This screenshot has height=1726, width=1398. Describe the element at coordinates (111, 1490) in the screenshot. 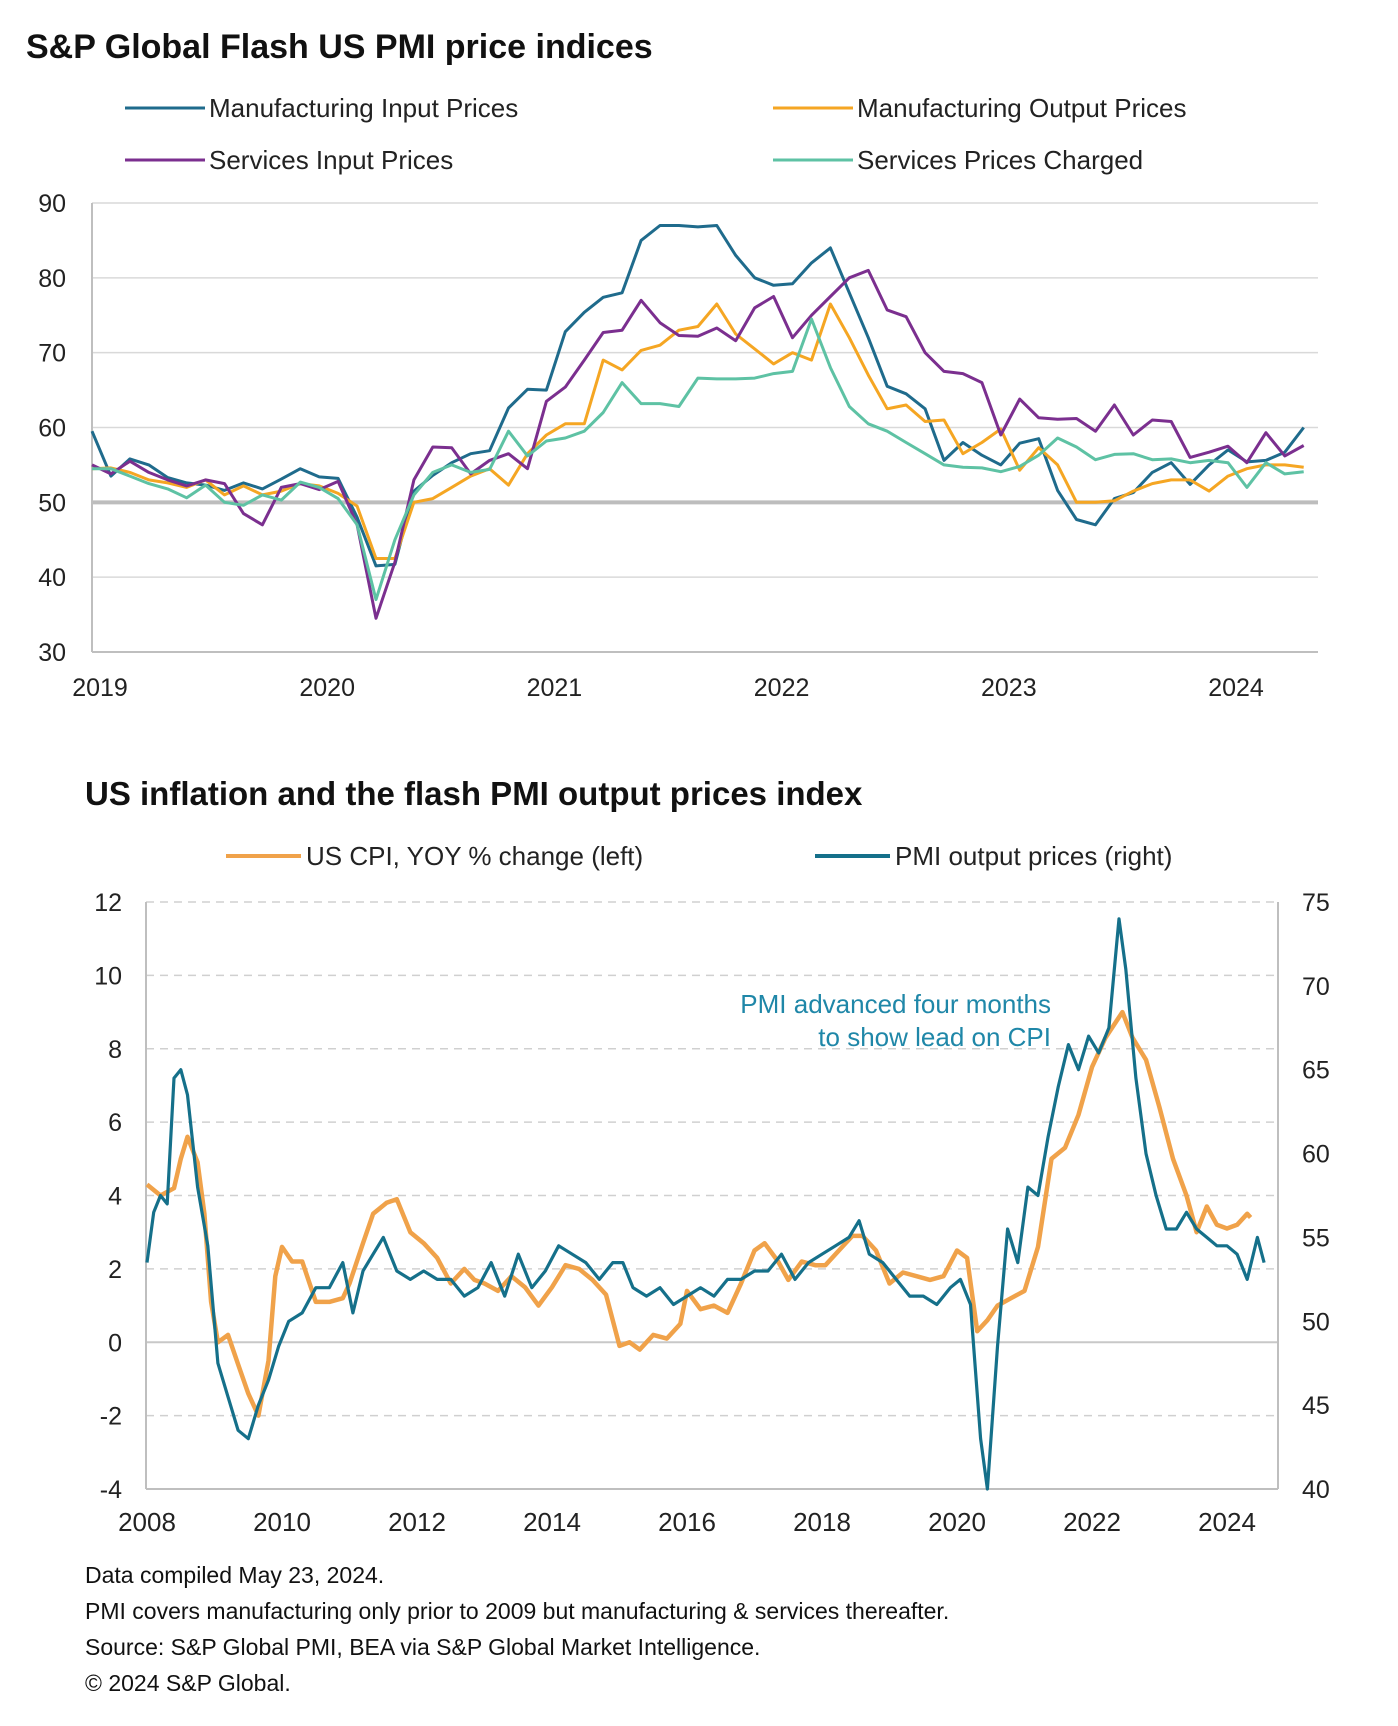

I see `y-tick-label-left--4: -4` at that location.